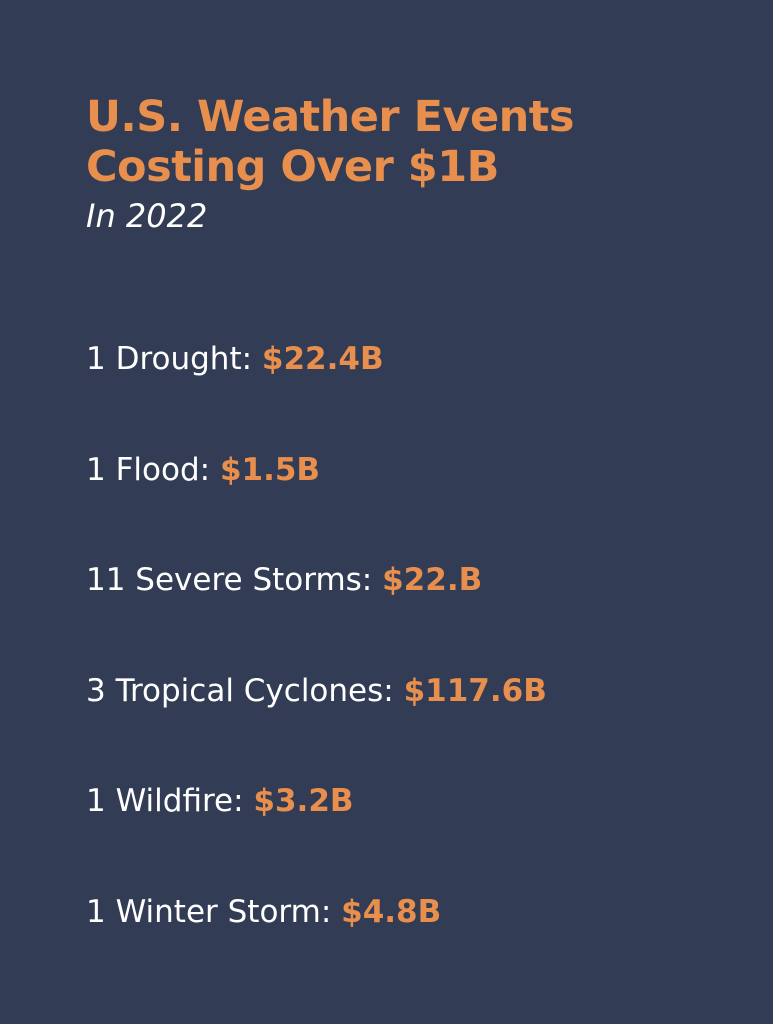  I want to click on event-label: 1 Wildfire:, so click(170, 801).